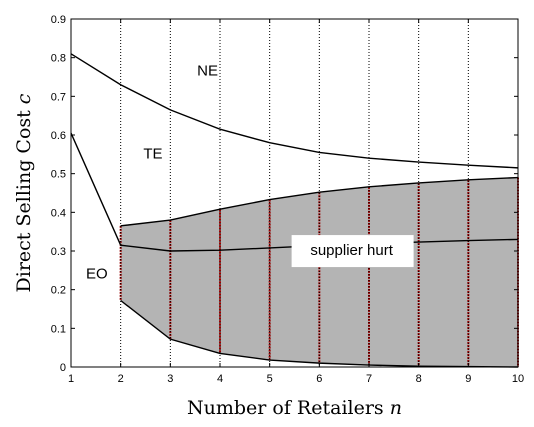 Image resolution: width=534 pixels, height=427 pixels. Describe the element at coordinates (58, 175) in the screenshot. I see `y-tick-label: 0.5` at that location.